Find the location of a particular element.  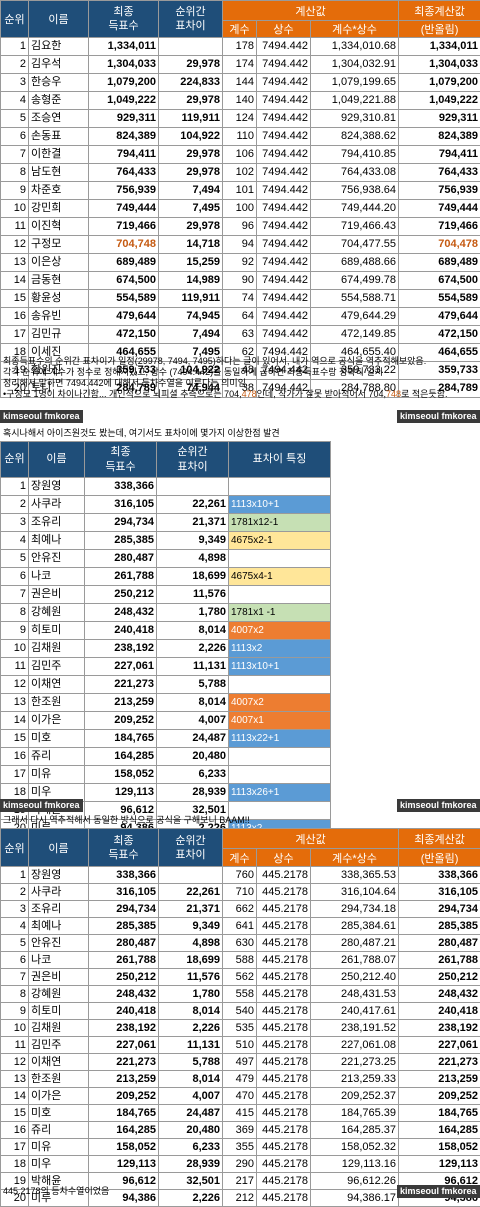

coef-cell: 535 is located at coordinates (240, 1028).